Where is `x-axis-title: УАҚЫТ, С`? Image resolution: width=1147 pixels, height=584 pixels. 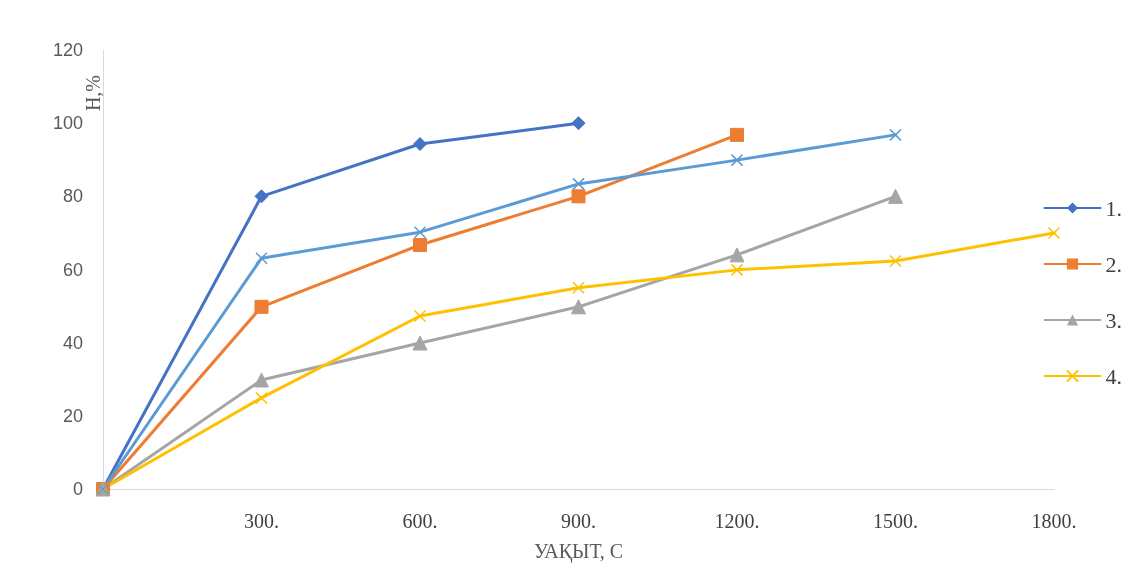
x-axis-title: УАҚЫТ, С is located at coordinates (578, 551).